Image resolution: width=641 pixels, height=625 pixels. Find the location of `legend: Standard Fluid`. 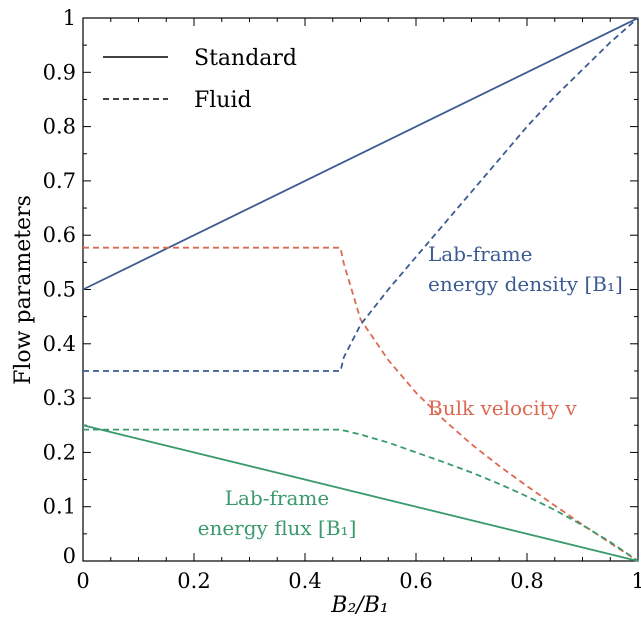

legend: Standard Fluid is located at coordinates (200, 79).